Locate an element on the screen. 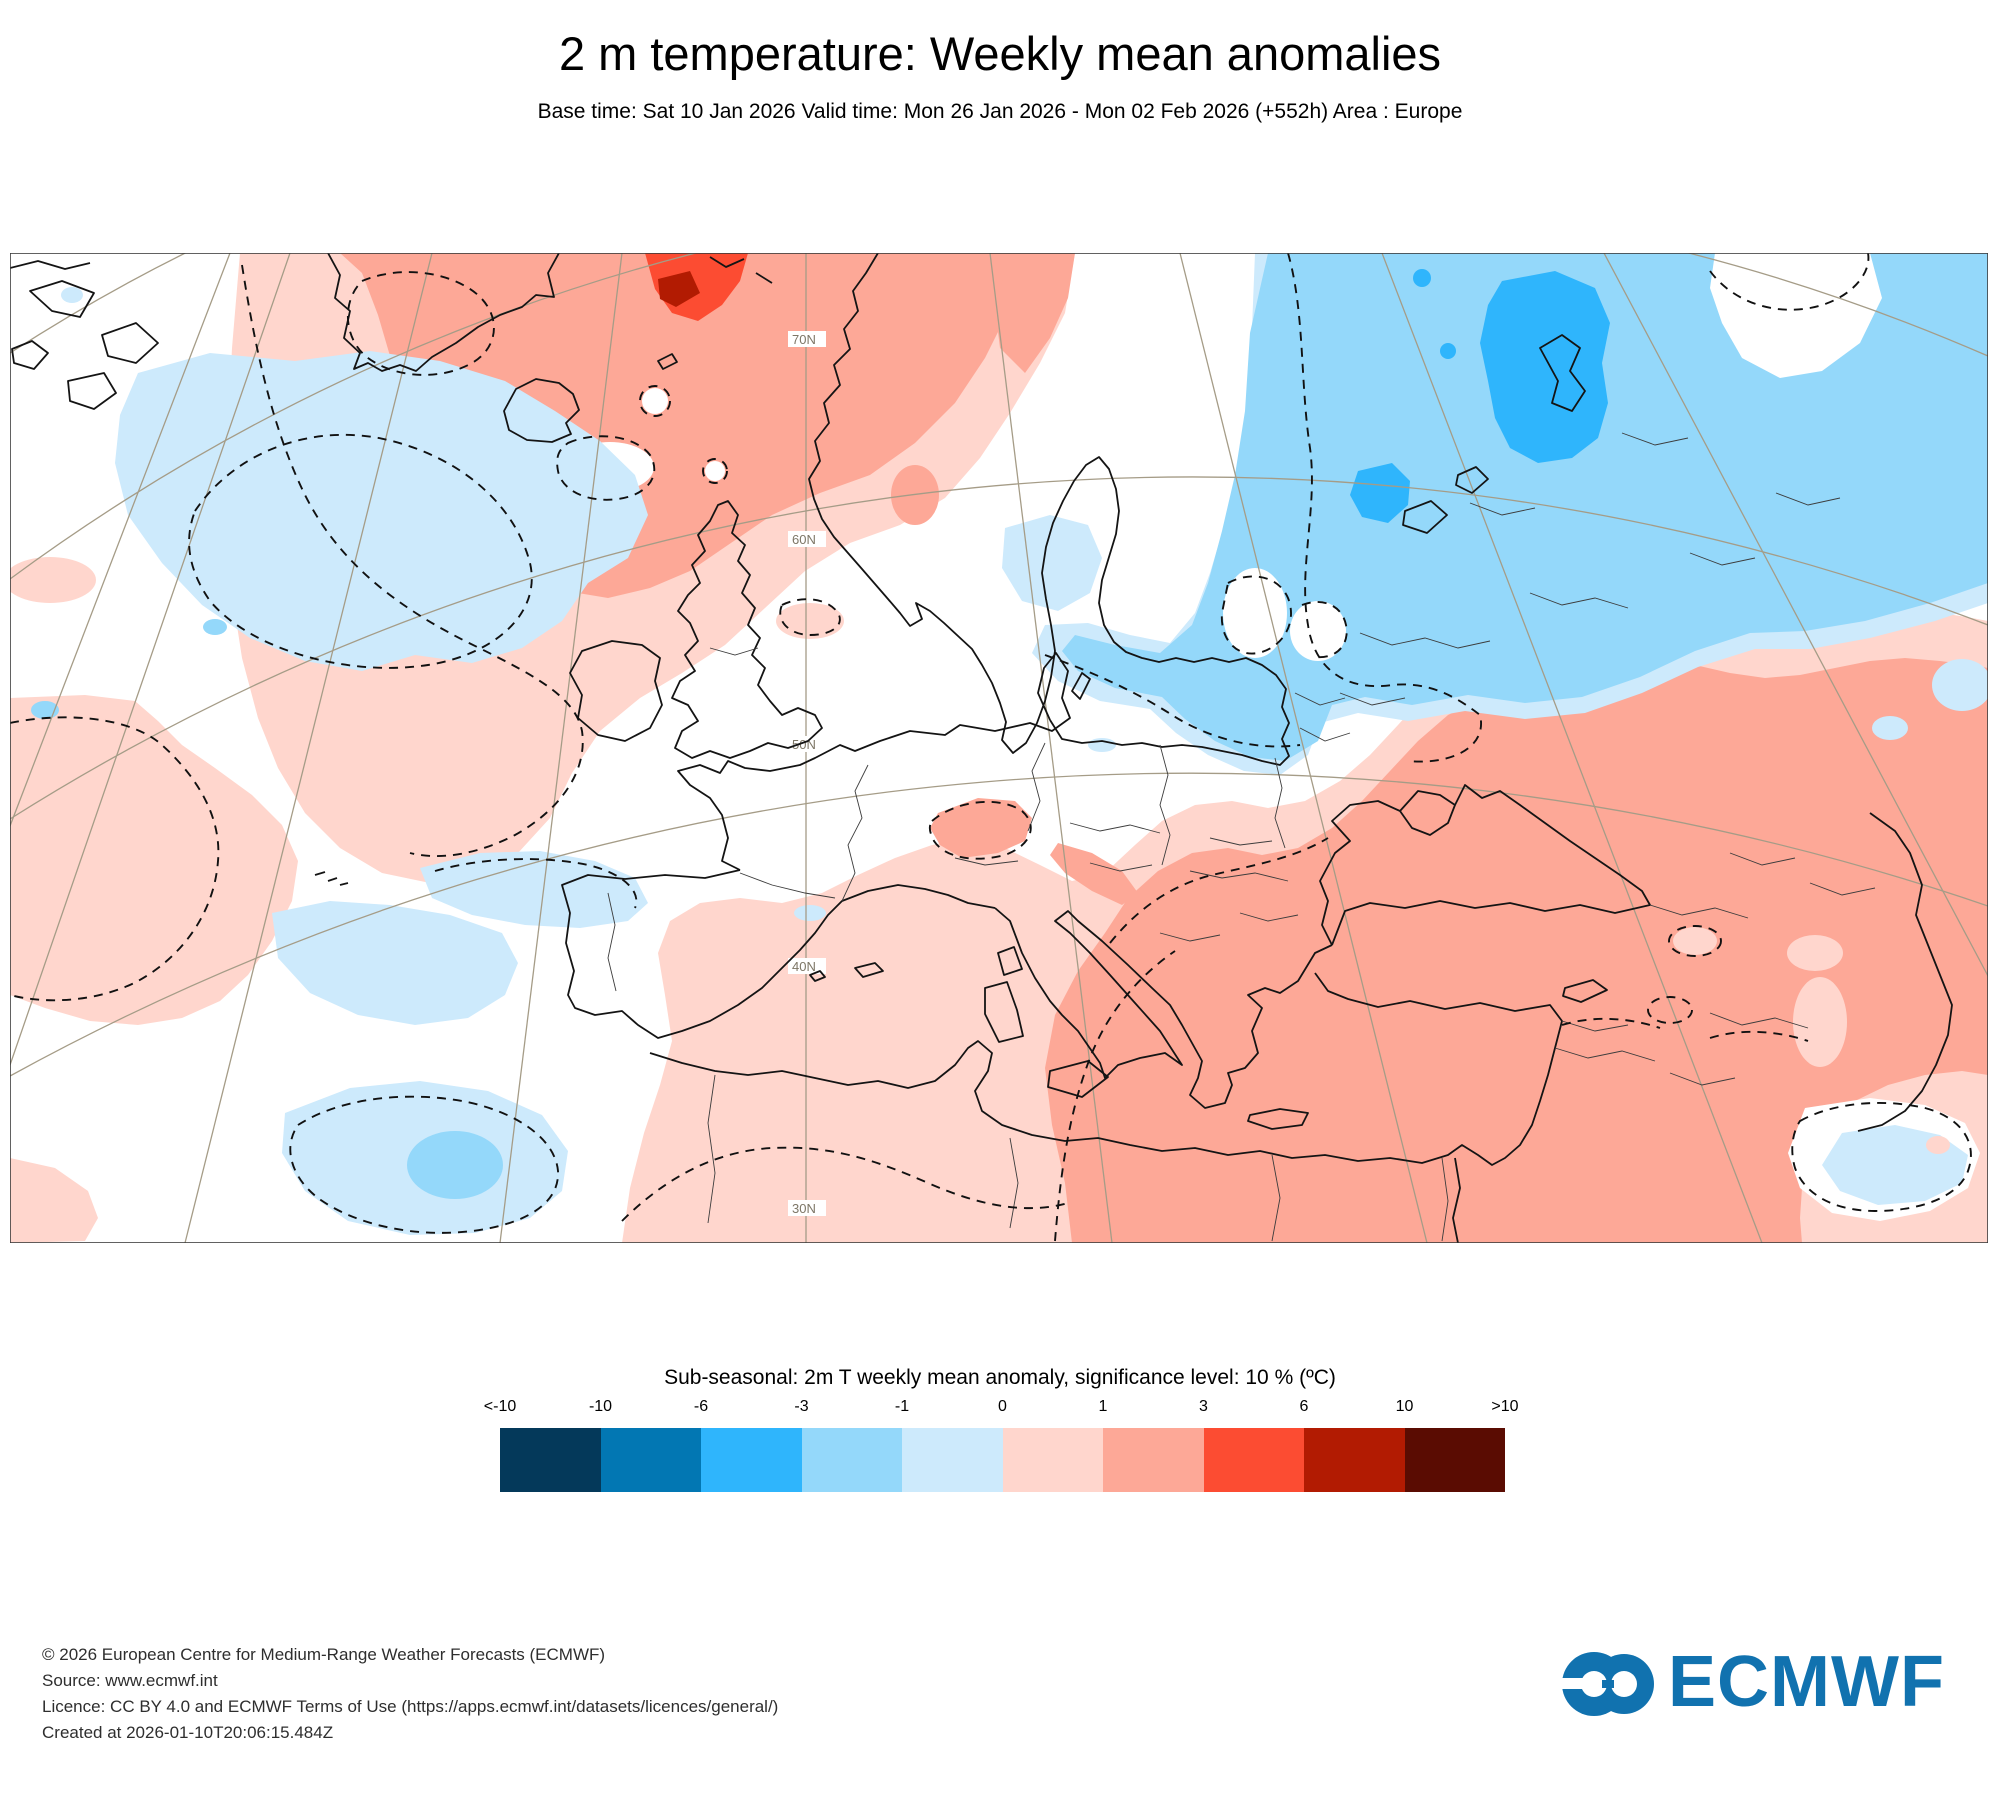 The height and width of the screenshot is (1800, 2000). legend-tick-label: -1 is located at coordinates (902, 1406).